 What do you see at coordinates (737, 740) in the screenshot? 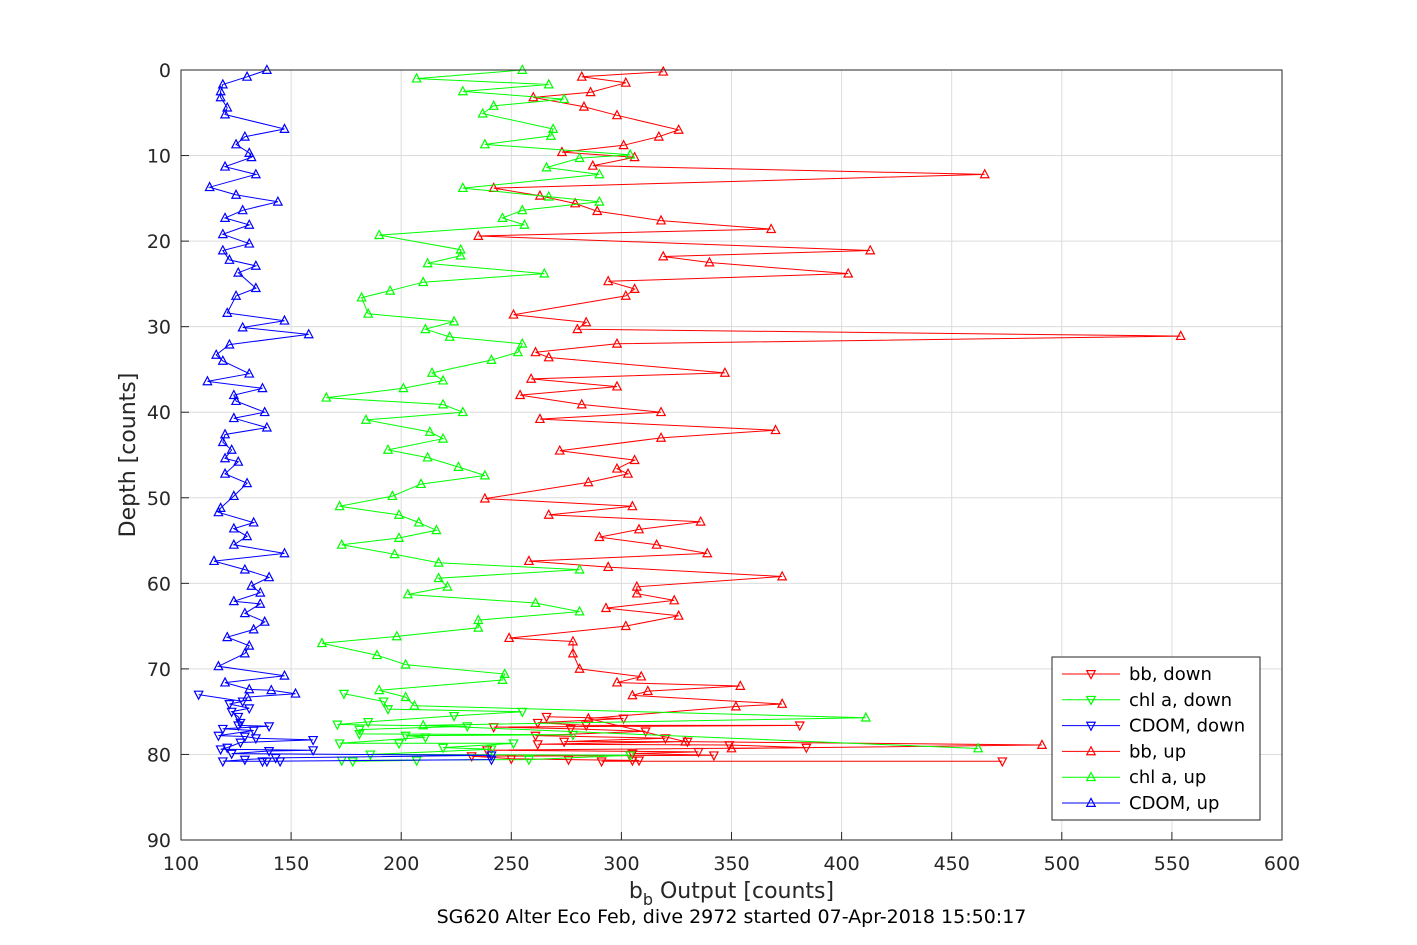
I see `series-bb-down` at bounding box center [737, 740].